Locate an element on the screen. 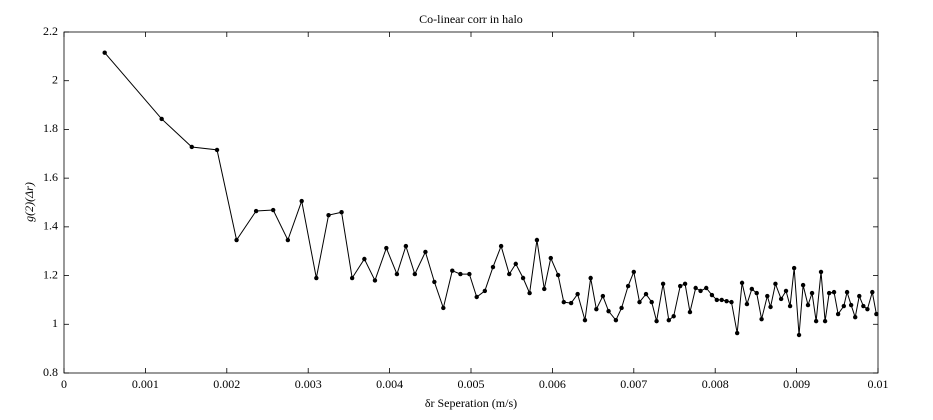 Image resolution: width=933 pixels, height=420 pixels. x-tick-label: 0.007 is located at coordinates (633, 384).